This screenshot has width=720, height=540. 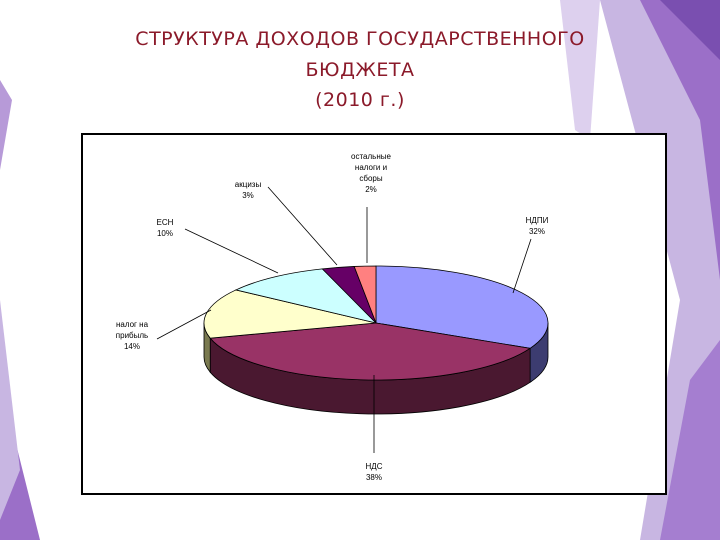 What do you see at coordinates (165, 233) in the screenshot?
I see `pie-value-3: 10%` at bounding box center [165, 233].